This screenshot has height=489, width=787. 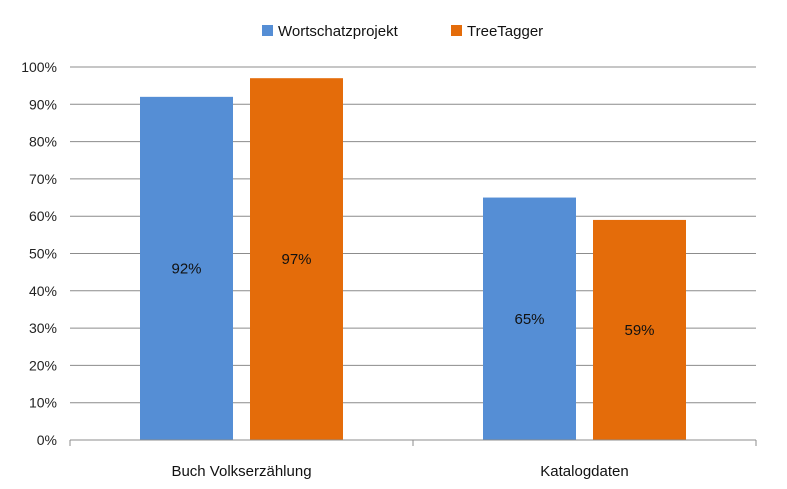 I want to click on y-tick-label: 80%, so click(x=43, y=142).